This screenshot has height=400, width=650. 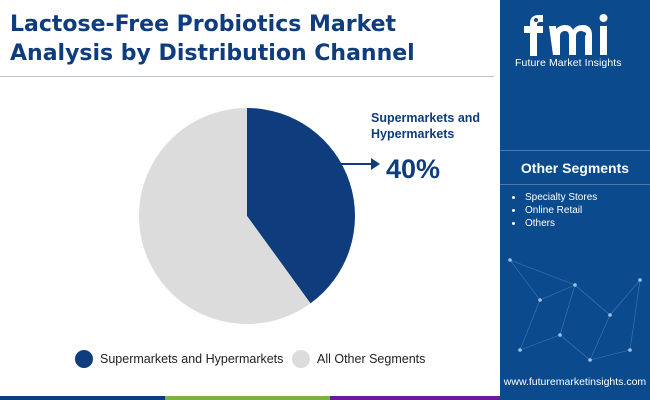 I want to click on bottom-bar-green, so click(x=247, y=398).